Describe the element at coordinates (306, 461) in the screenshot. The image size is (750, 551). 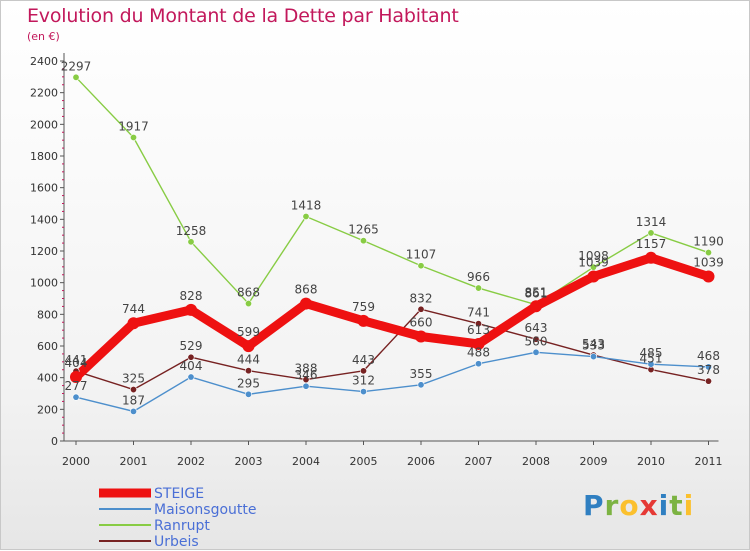
I see `x-tick-label: 2004` at that location.